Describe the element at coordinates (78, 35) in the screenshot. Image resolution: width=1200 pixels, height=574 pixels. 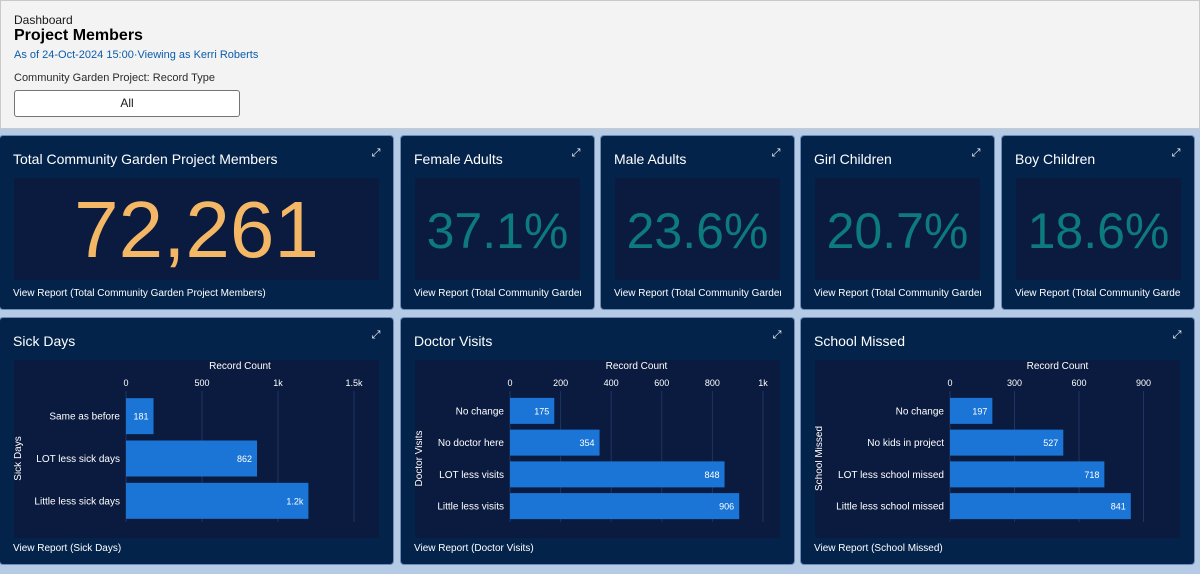
I see `page-title: Project Members` at that location.